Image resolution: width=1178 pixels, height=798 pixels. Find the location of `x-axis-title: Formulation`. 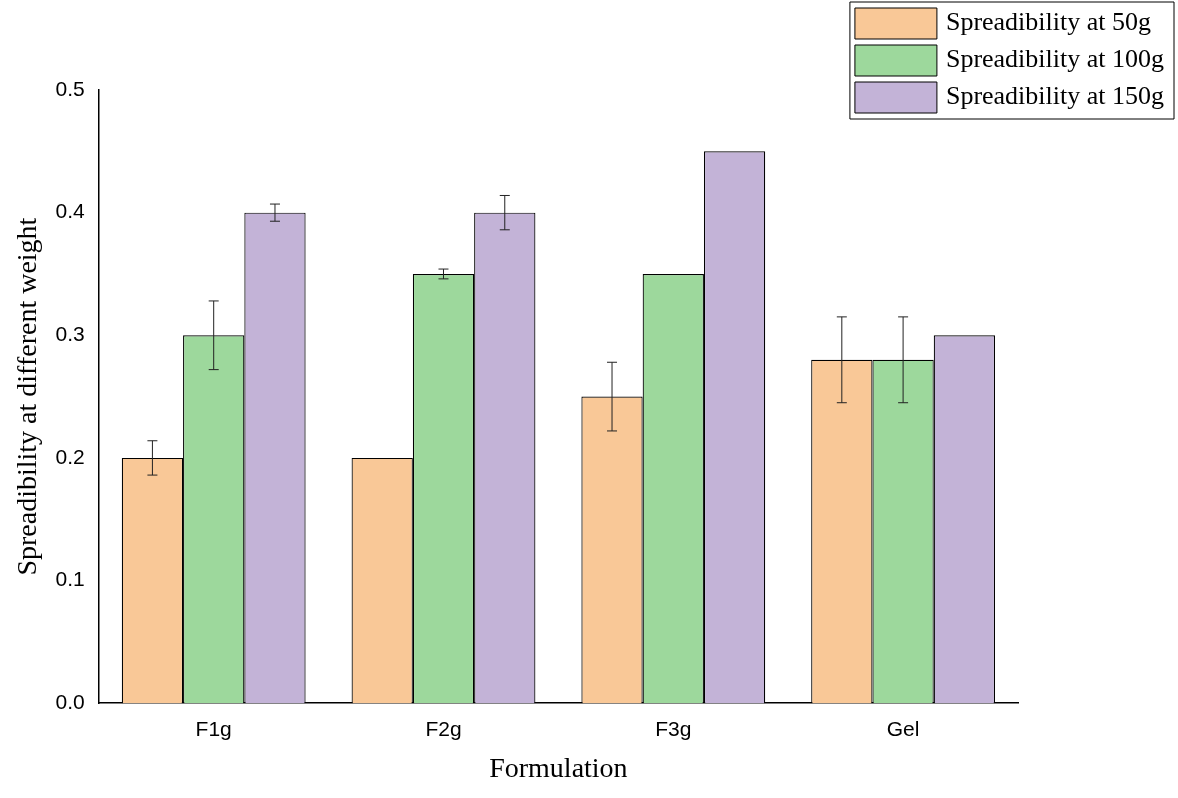

x-axis-title: Formulation is located at coordinates (558, 767).